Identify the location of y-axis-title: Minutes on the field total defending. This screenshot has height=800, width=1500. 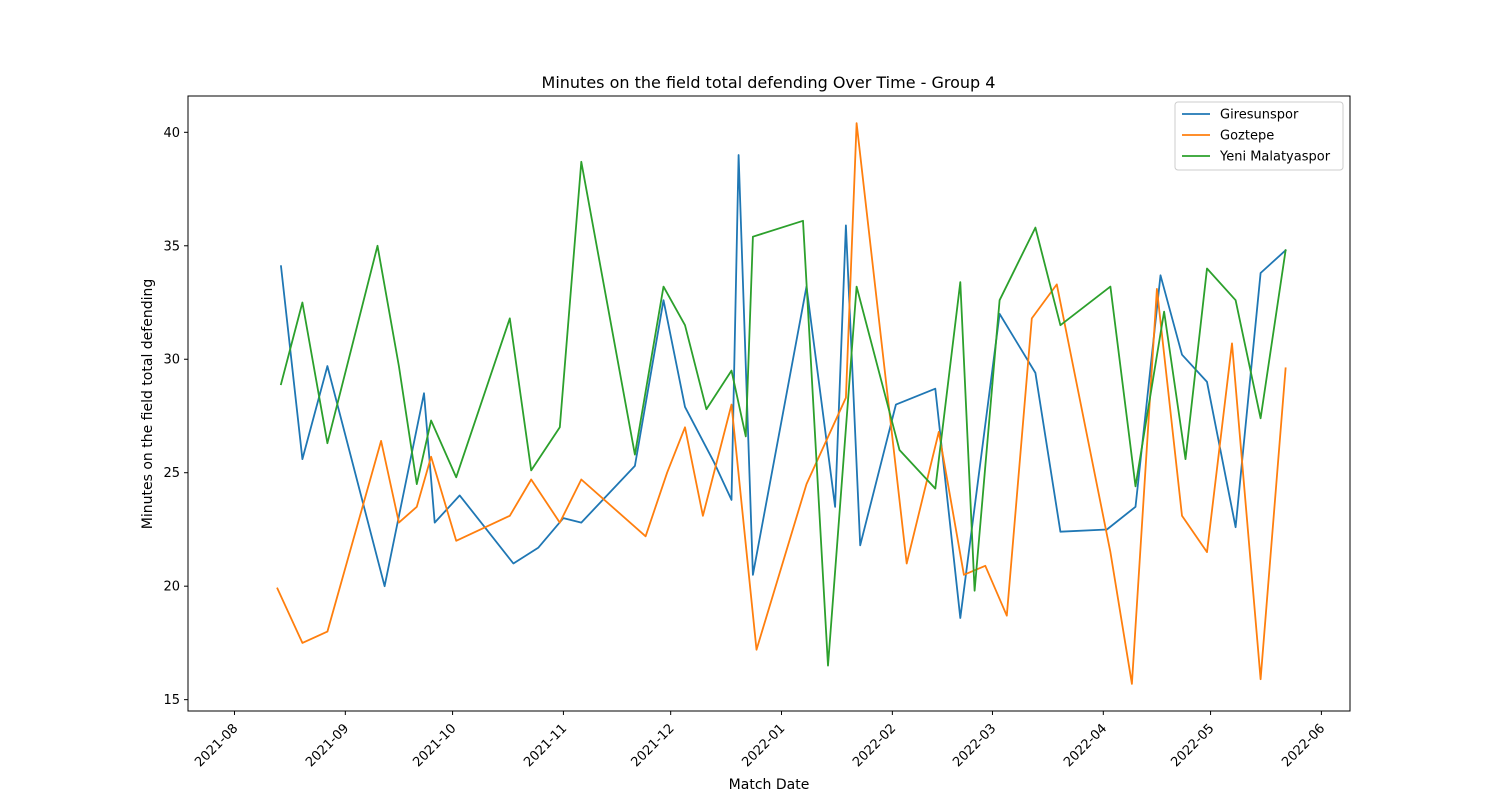
(148, 404).